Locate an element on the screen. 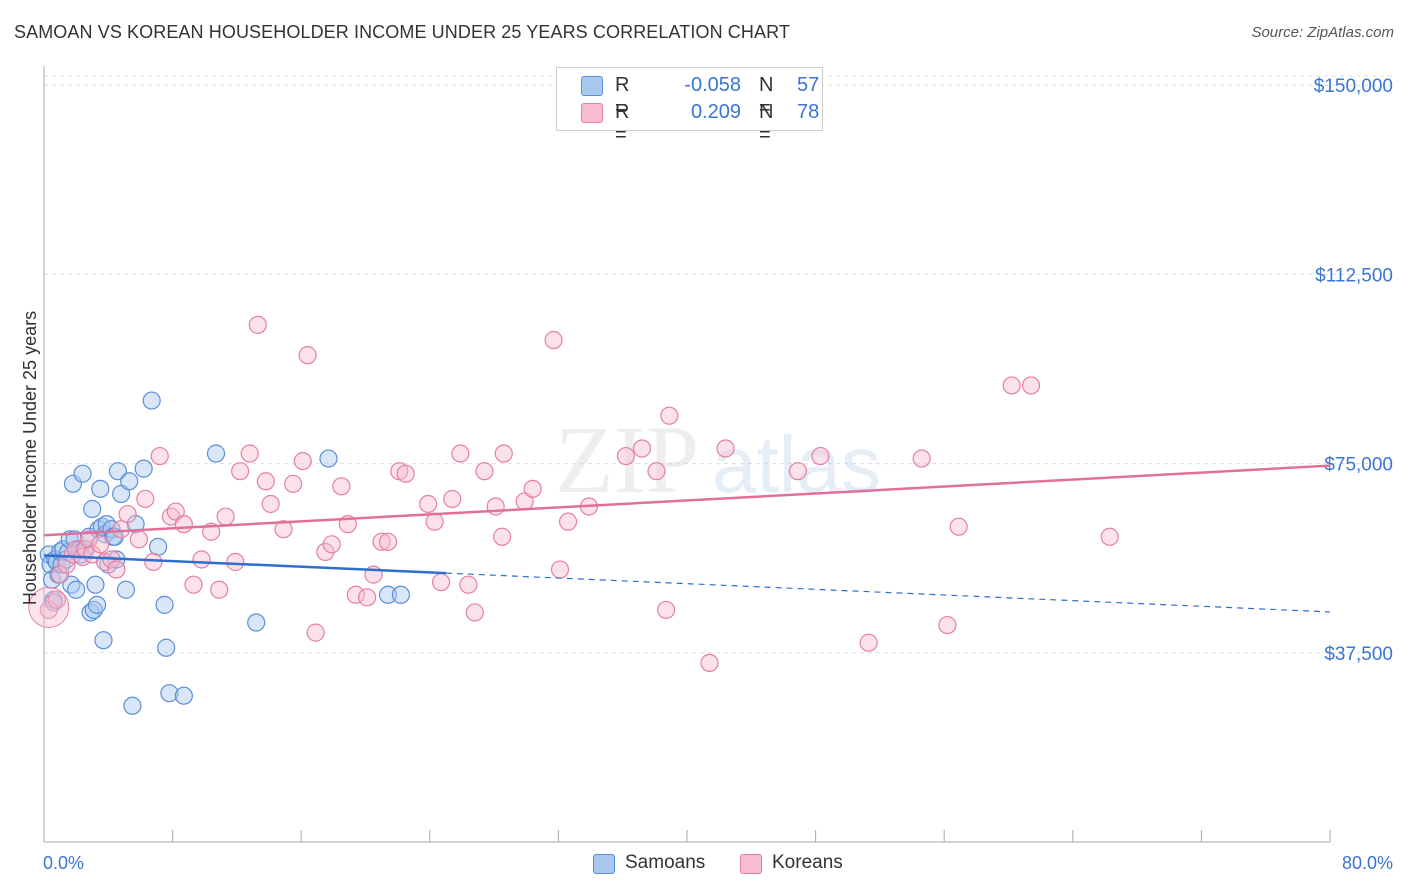  legend-n-value: 78 is located at coordinates (808, 112).